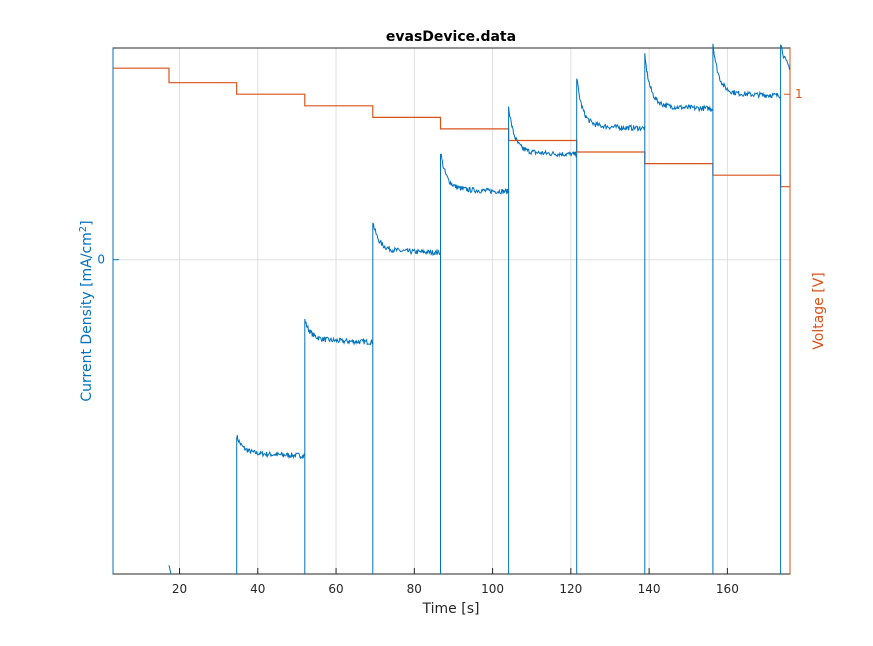 This screenshot has height=646, width=873. Describe the element at coordinates (492, 589) in the screenshot. I see `x-tick-label: 100` at that location.